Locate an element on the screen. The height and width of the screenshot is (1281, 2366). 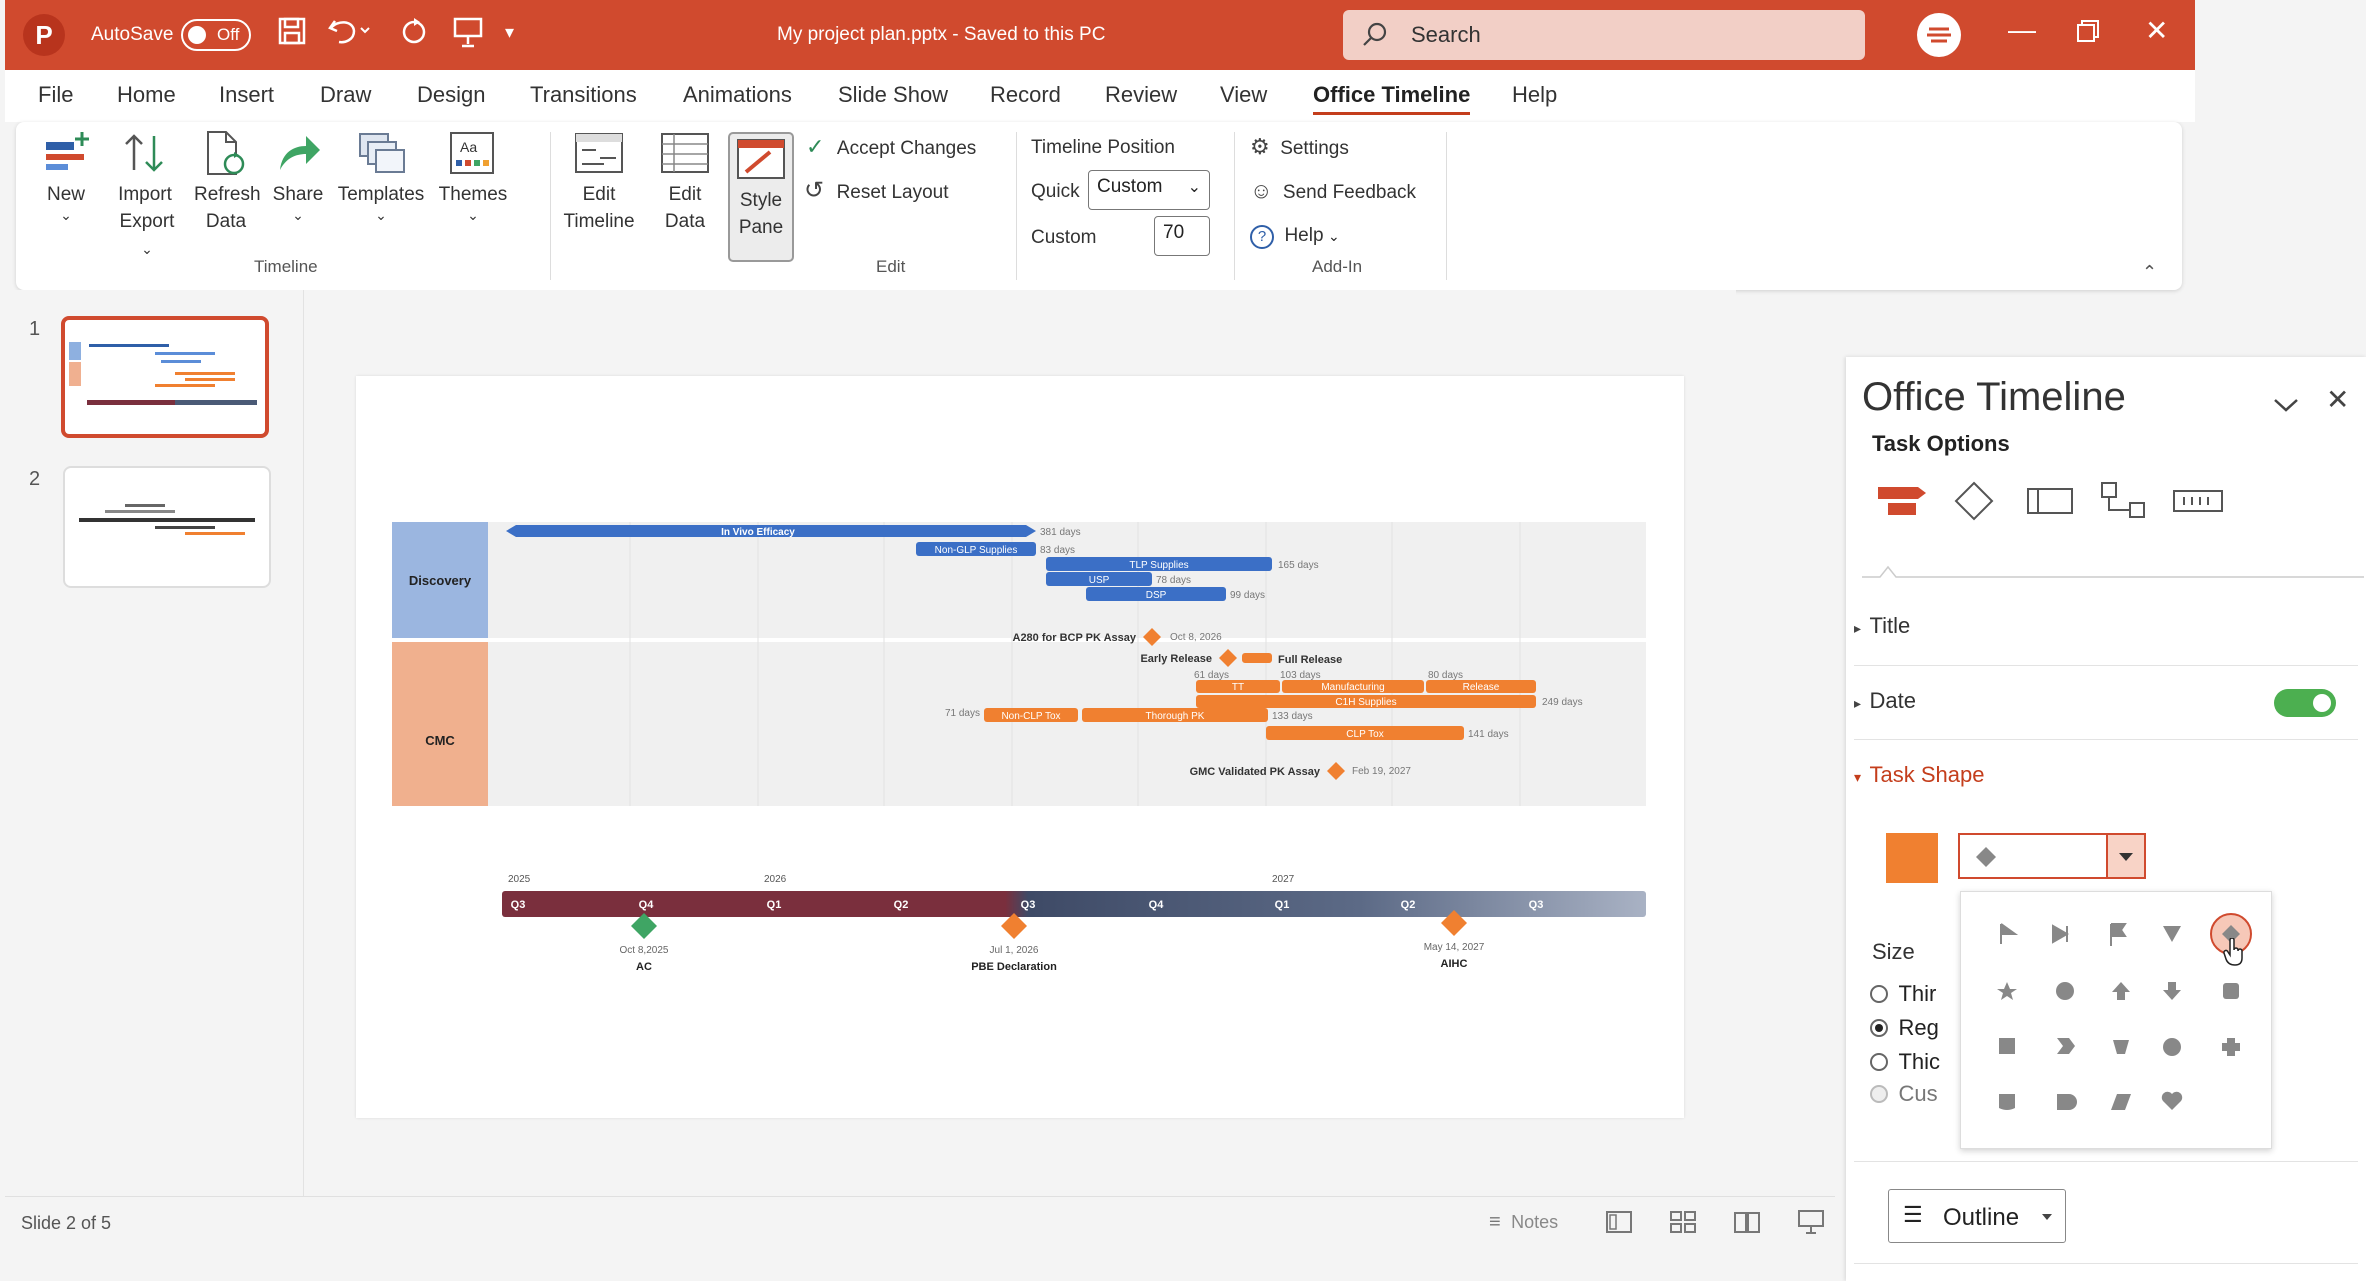
plus-shape-icon is located at coordinates (2231, 1047).